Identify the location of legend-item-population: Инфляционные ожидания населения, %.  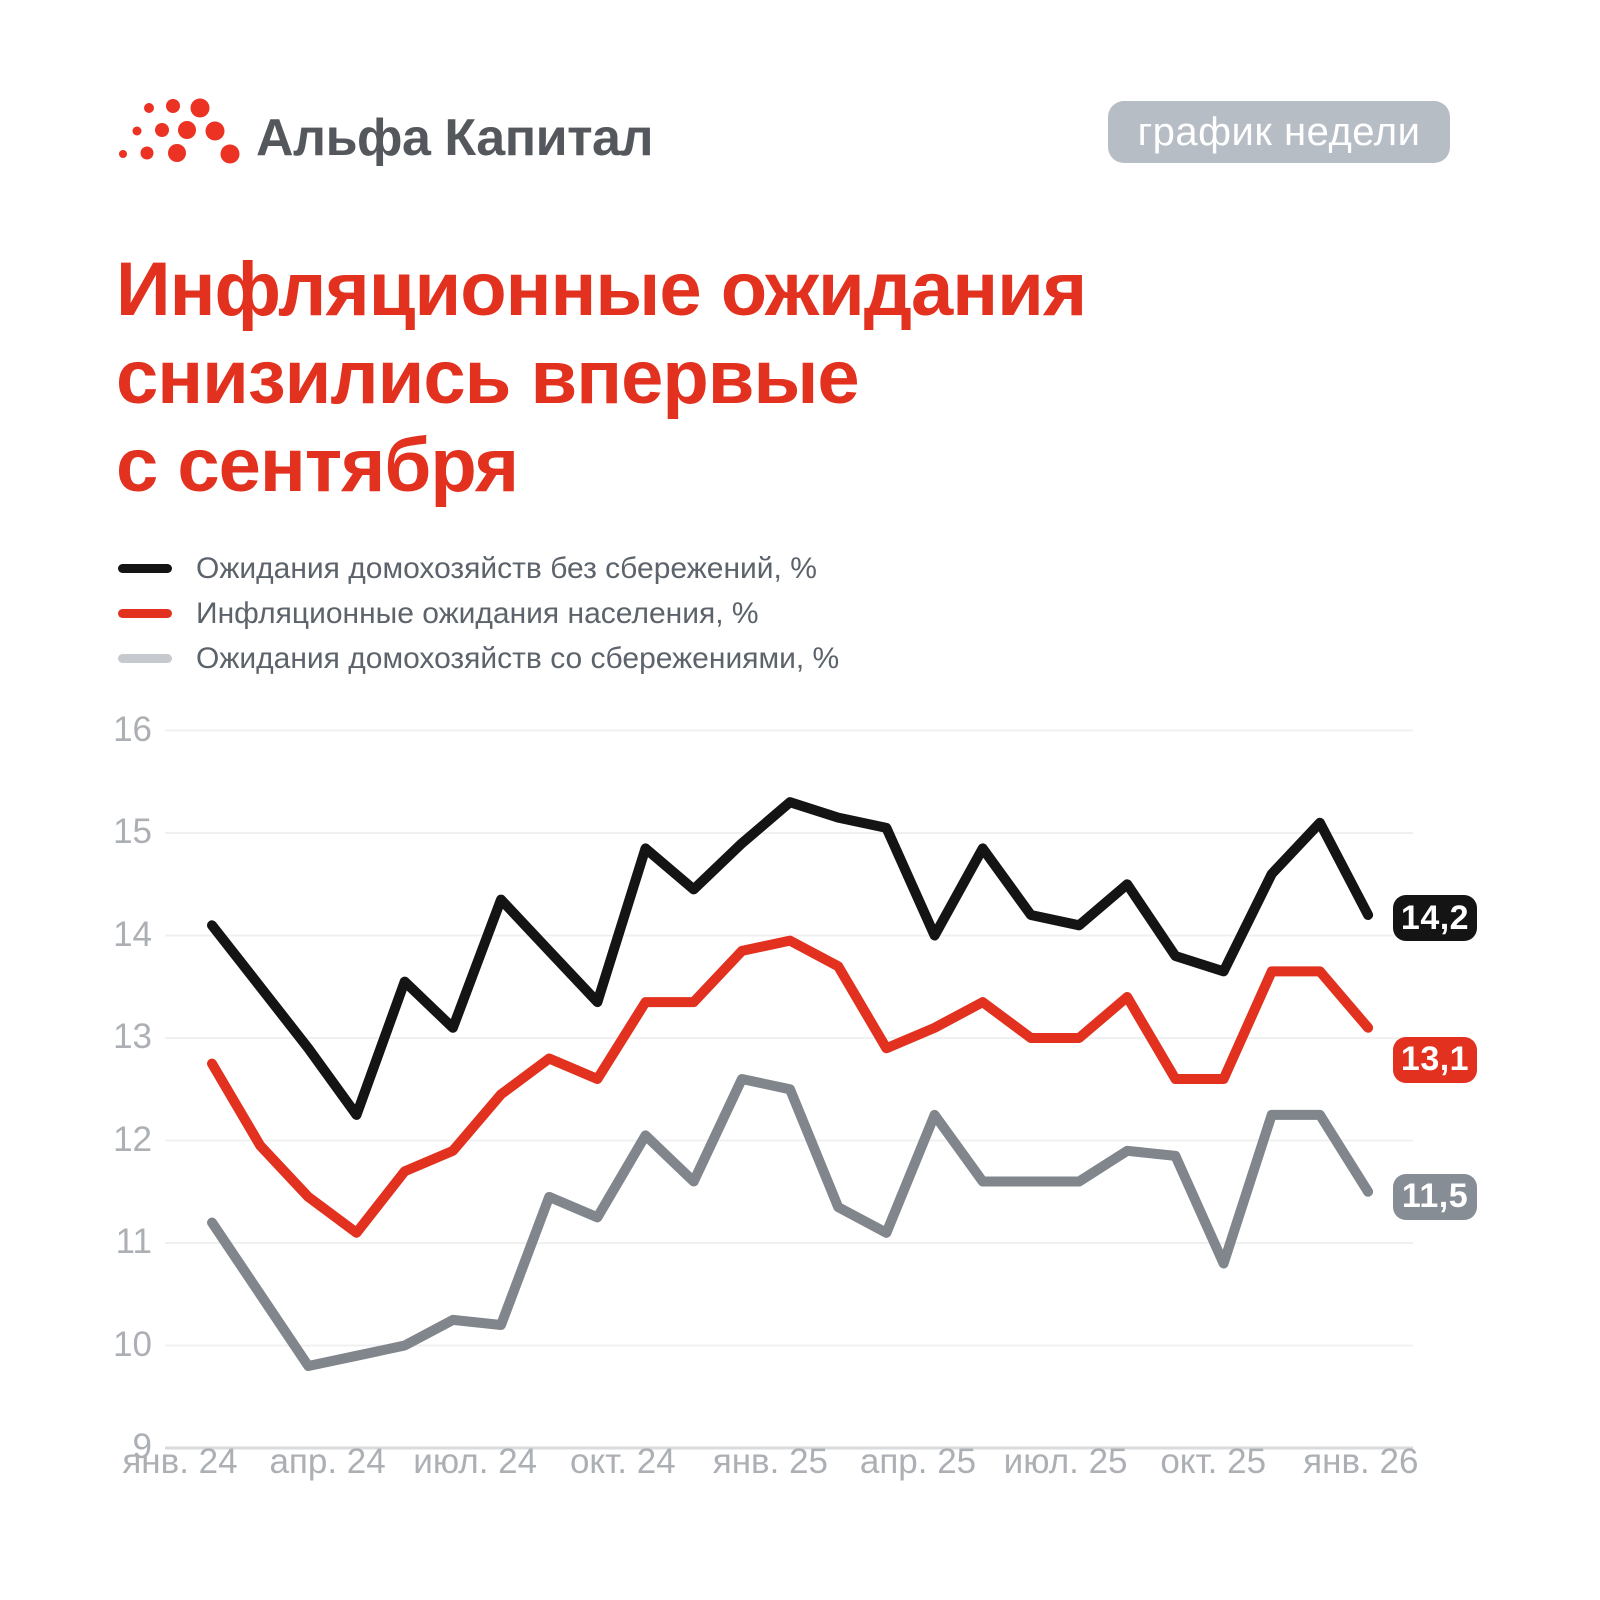
(478, 613).